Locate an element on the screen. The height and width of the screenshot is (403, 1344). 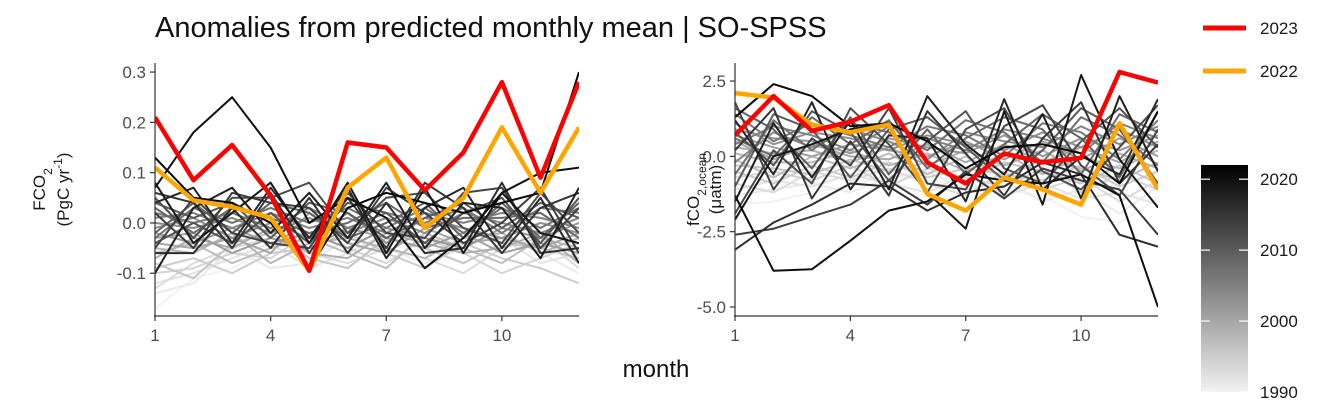
series-line-2021 is located at coordinates (946, 134).